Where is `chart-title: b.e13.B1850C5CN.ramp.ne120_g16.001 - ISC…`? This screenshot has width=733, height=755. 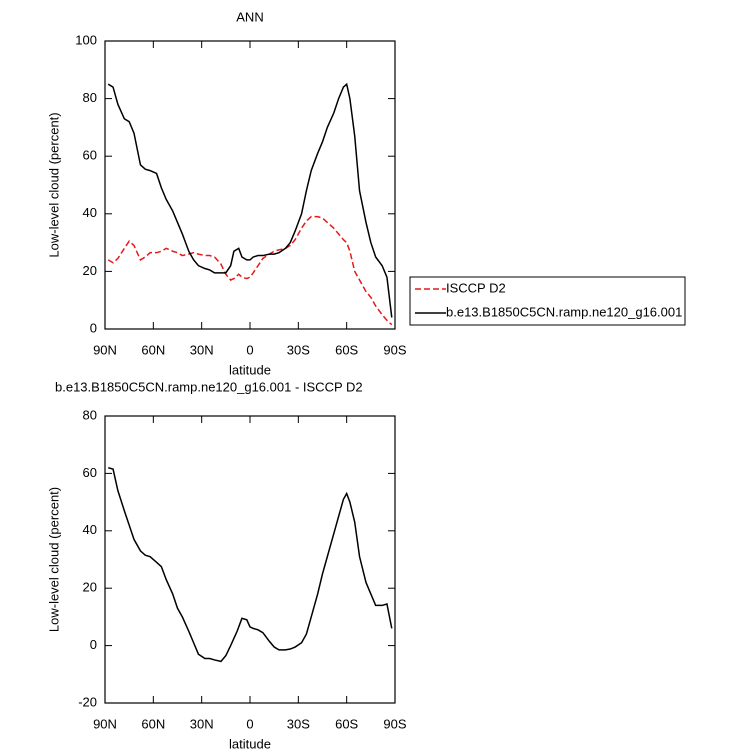
chart-title: b.e13.B1850C5CN.ramp.ne120_g16.001 - ISC… is located at coordinates (209, 386).